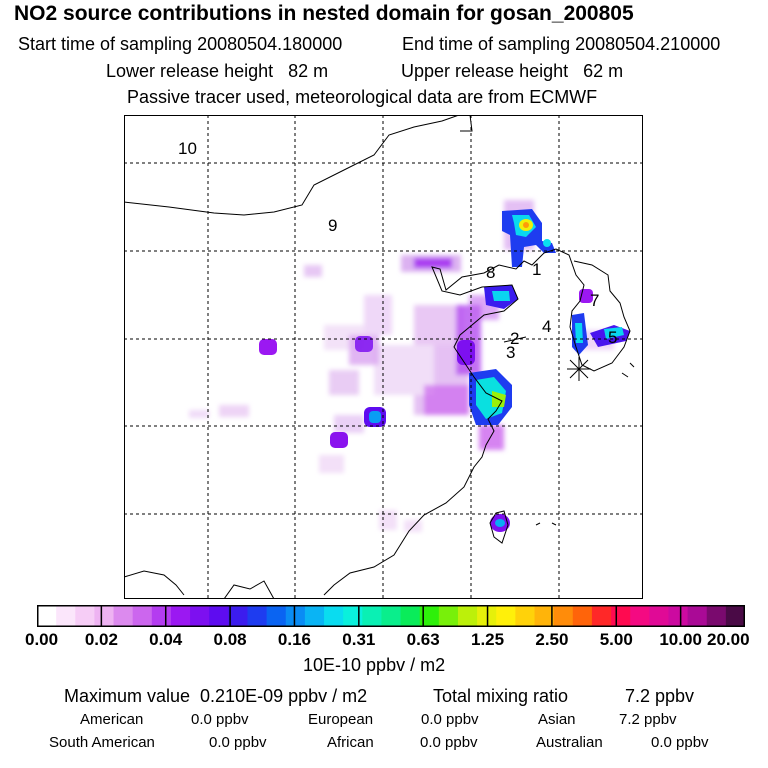 This screenshot has width=768, height=768. What do you see at coordinates (217, 71) in the screenshot?
I see `lower-release-label: Lower release height 82 m` at bounding box center [217, 71].